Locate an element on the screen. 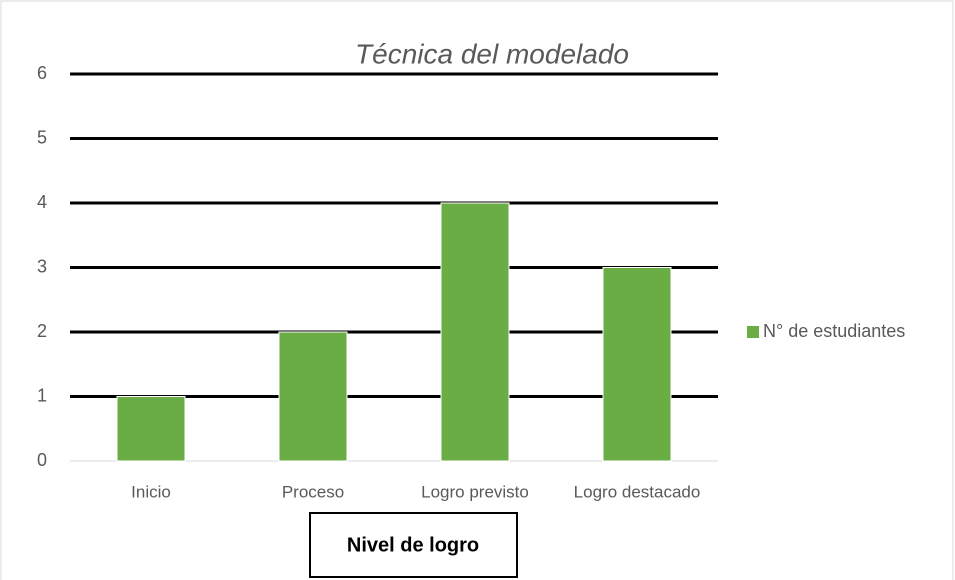  x-tick-label: Logro destacado is located at coordinates (637, 491).